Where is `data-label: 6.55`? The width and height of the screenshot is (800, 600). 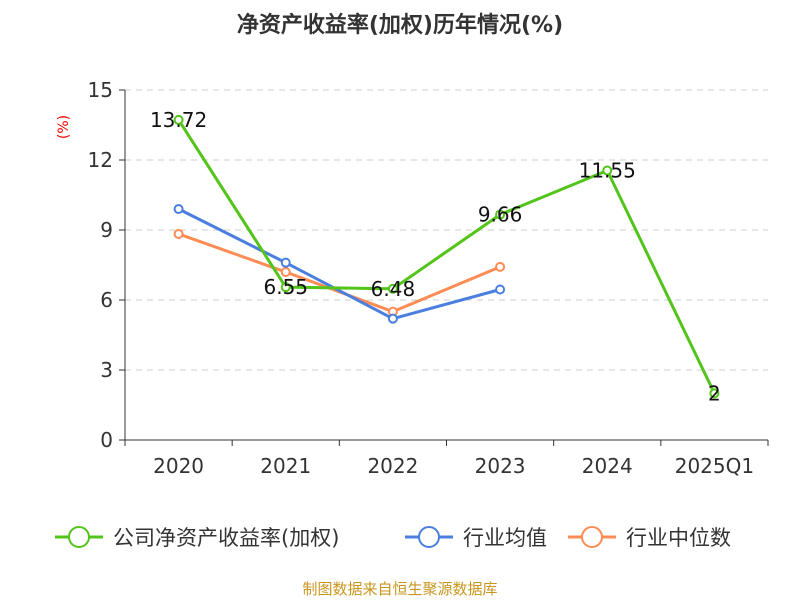
data-label: 6.55 is located at coordinates (285, 287).